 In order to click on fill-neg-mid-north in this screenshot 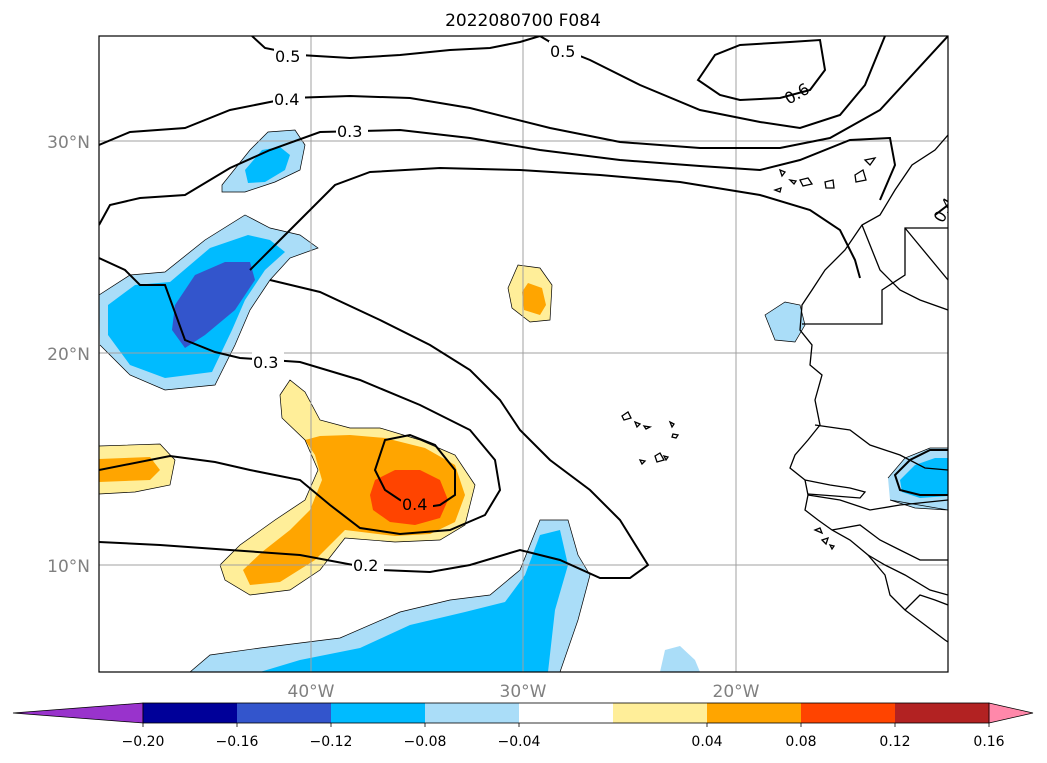, I will do `click(267, 165)`.